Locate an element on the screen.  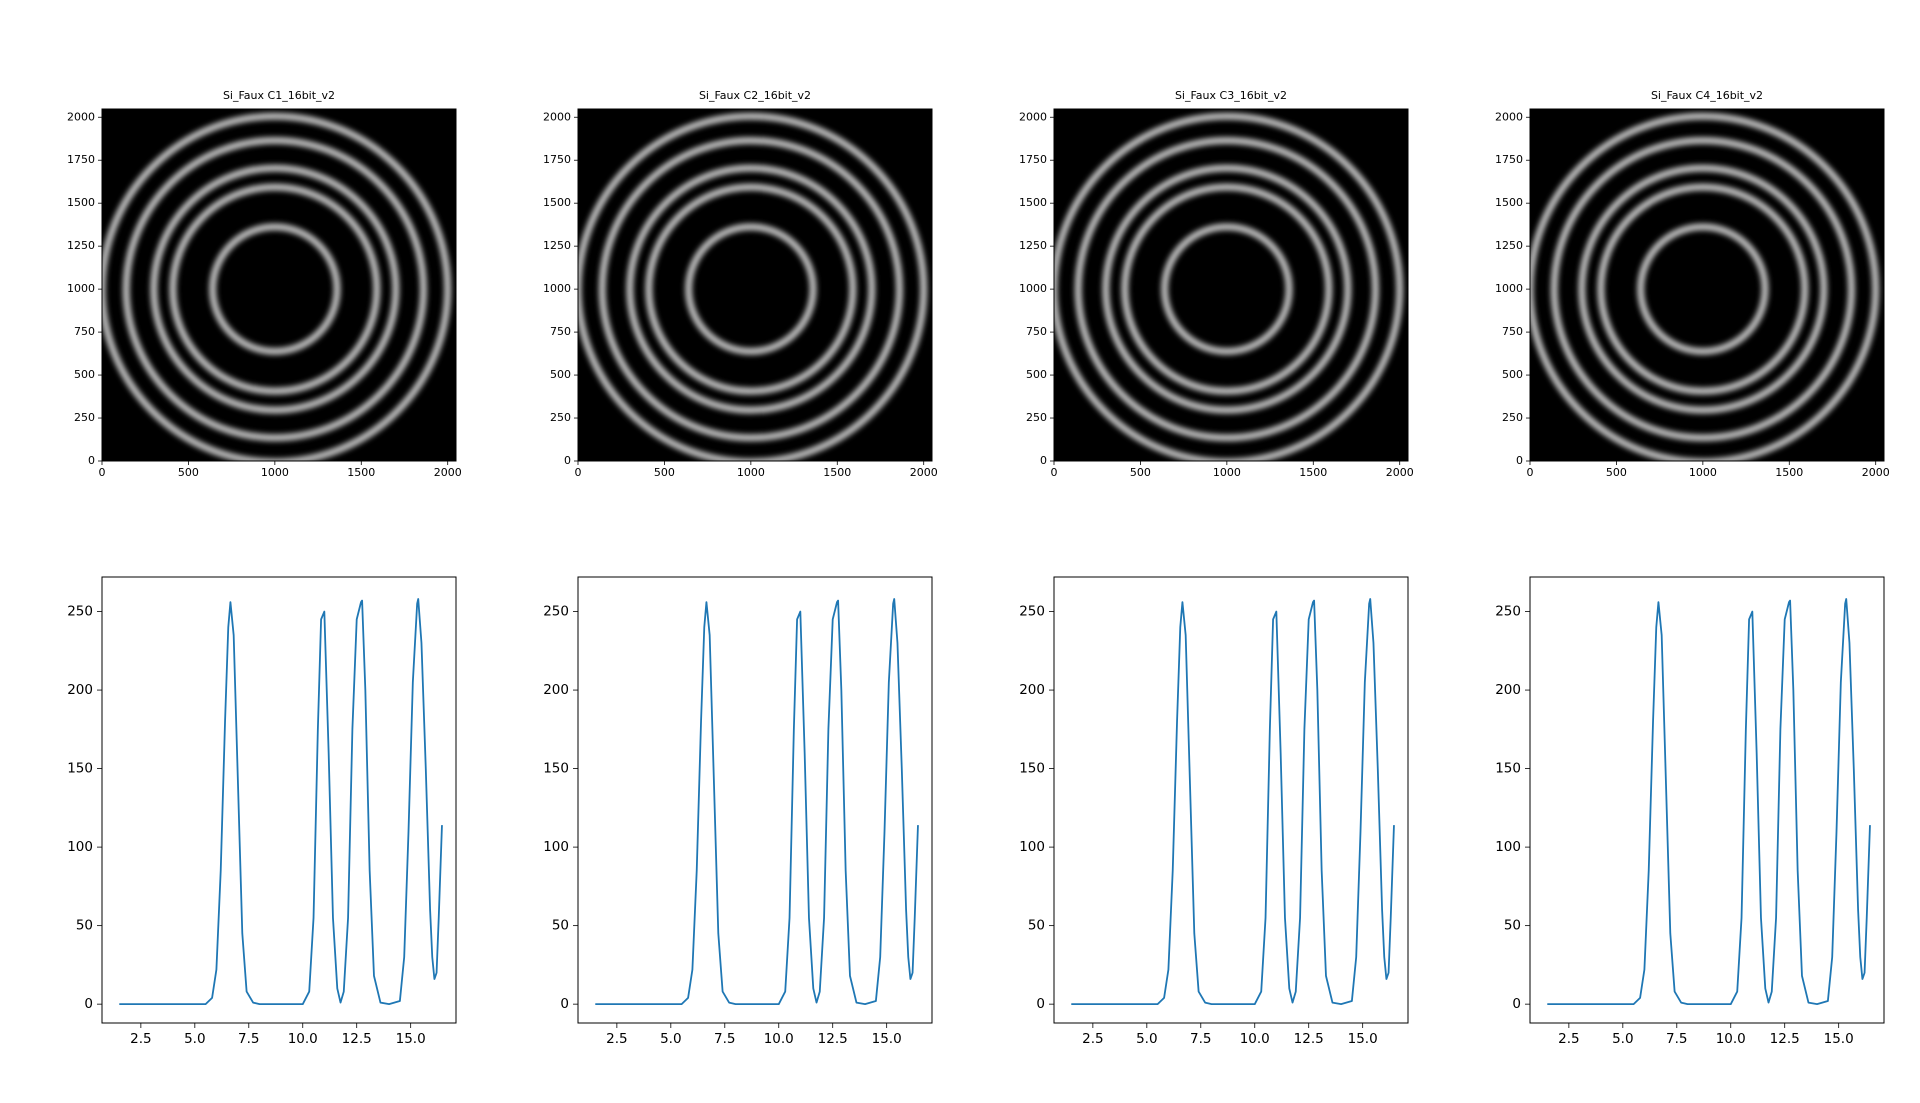
panel-title: Si_Faux C4_16bit_v2 is located at coordinates (1707, 95).